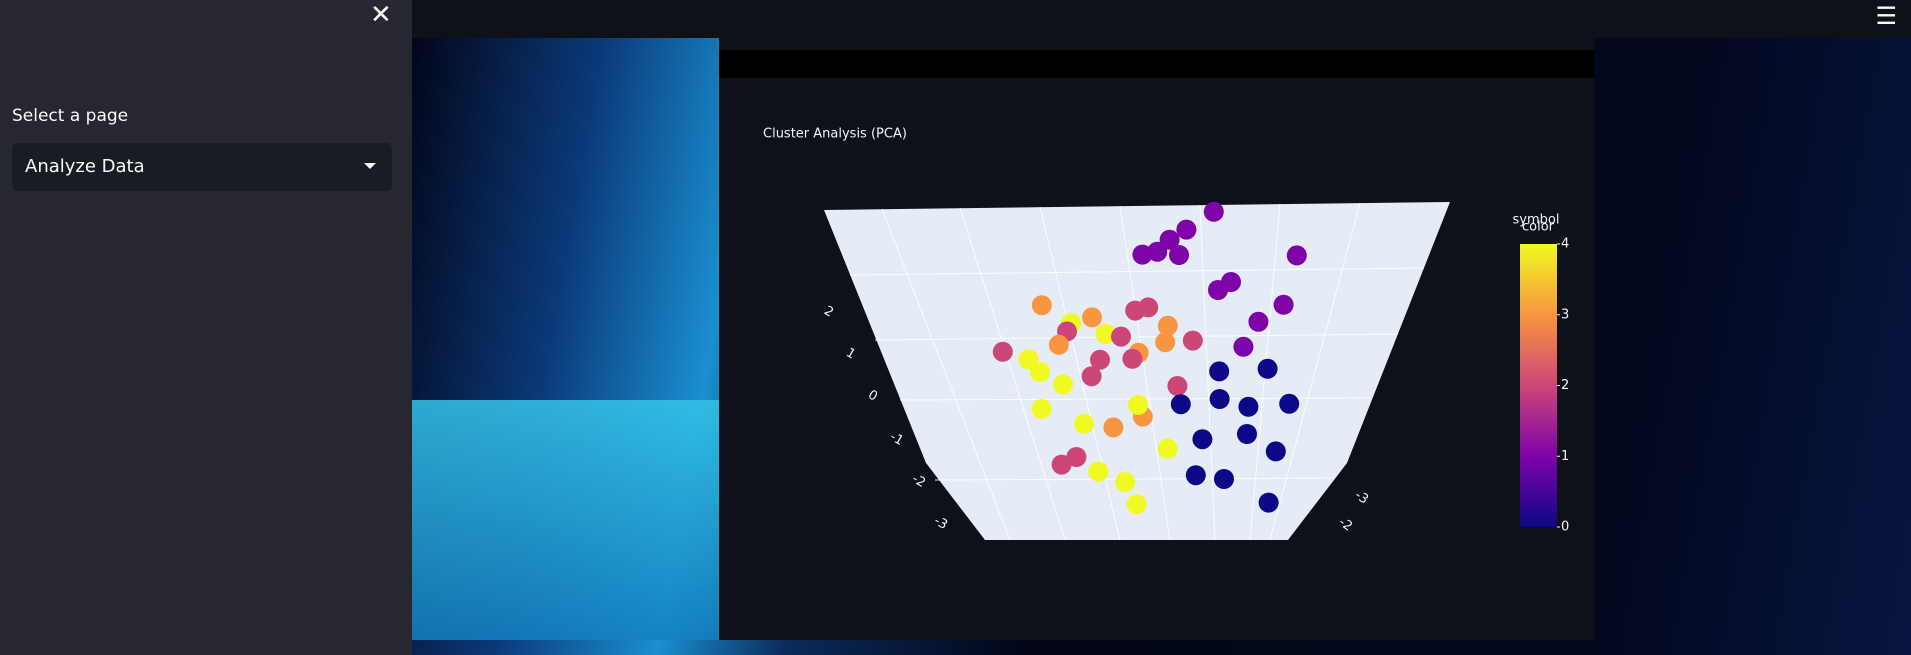 The width and height of the screenshot is (1911, 655). I want to click on menu-button: ☰, so click(1886, 16).